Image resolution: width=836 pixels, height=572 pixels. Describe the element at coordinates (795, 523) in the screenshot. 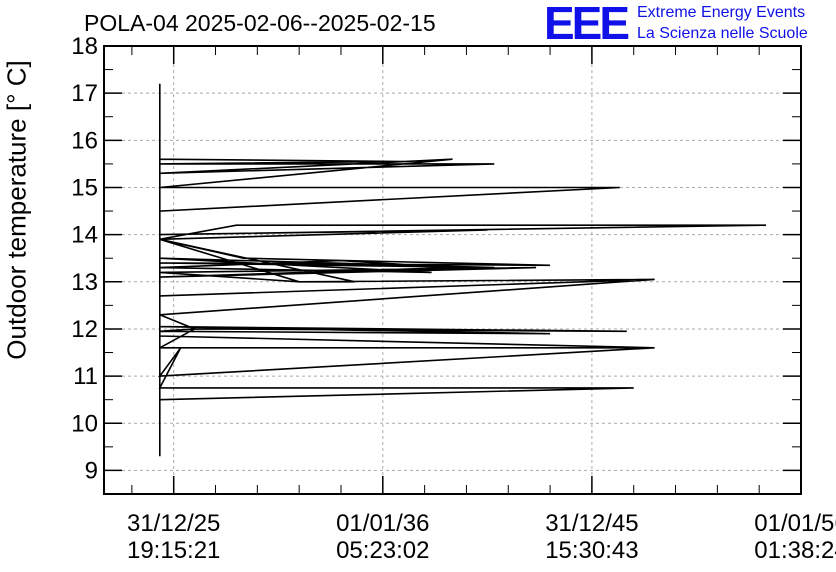

I see `x-tick-date-label: 01/01/56` at that location.